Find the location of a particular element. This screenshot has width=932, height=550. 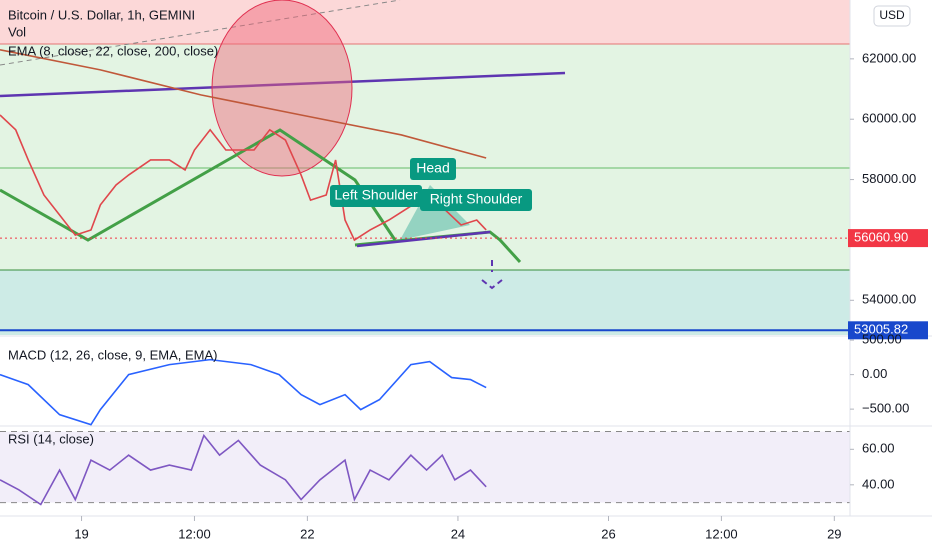

price-axis is located at coordinates (891, 275).